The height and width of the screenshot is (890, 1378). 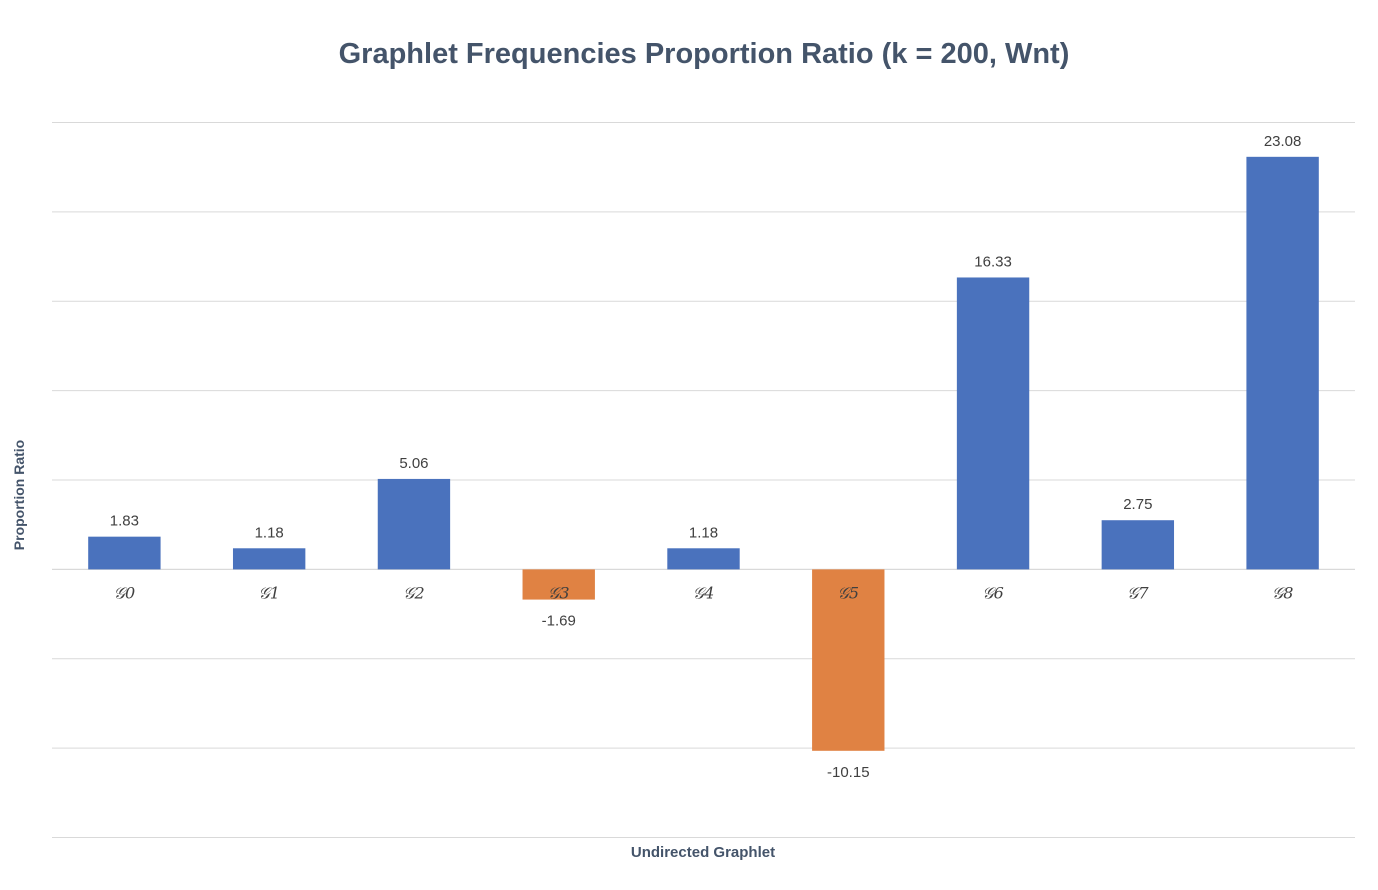 I want to click on x-axis-title: Undirected Graphlet, so click(x=703, y=852).